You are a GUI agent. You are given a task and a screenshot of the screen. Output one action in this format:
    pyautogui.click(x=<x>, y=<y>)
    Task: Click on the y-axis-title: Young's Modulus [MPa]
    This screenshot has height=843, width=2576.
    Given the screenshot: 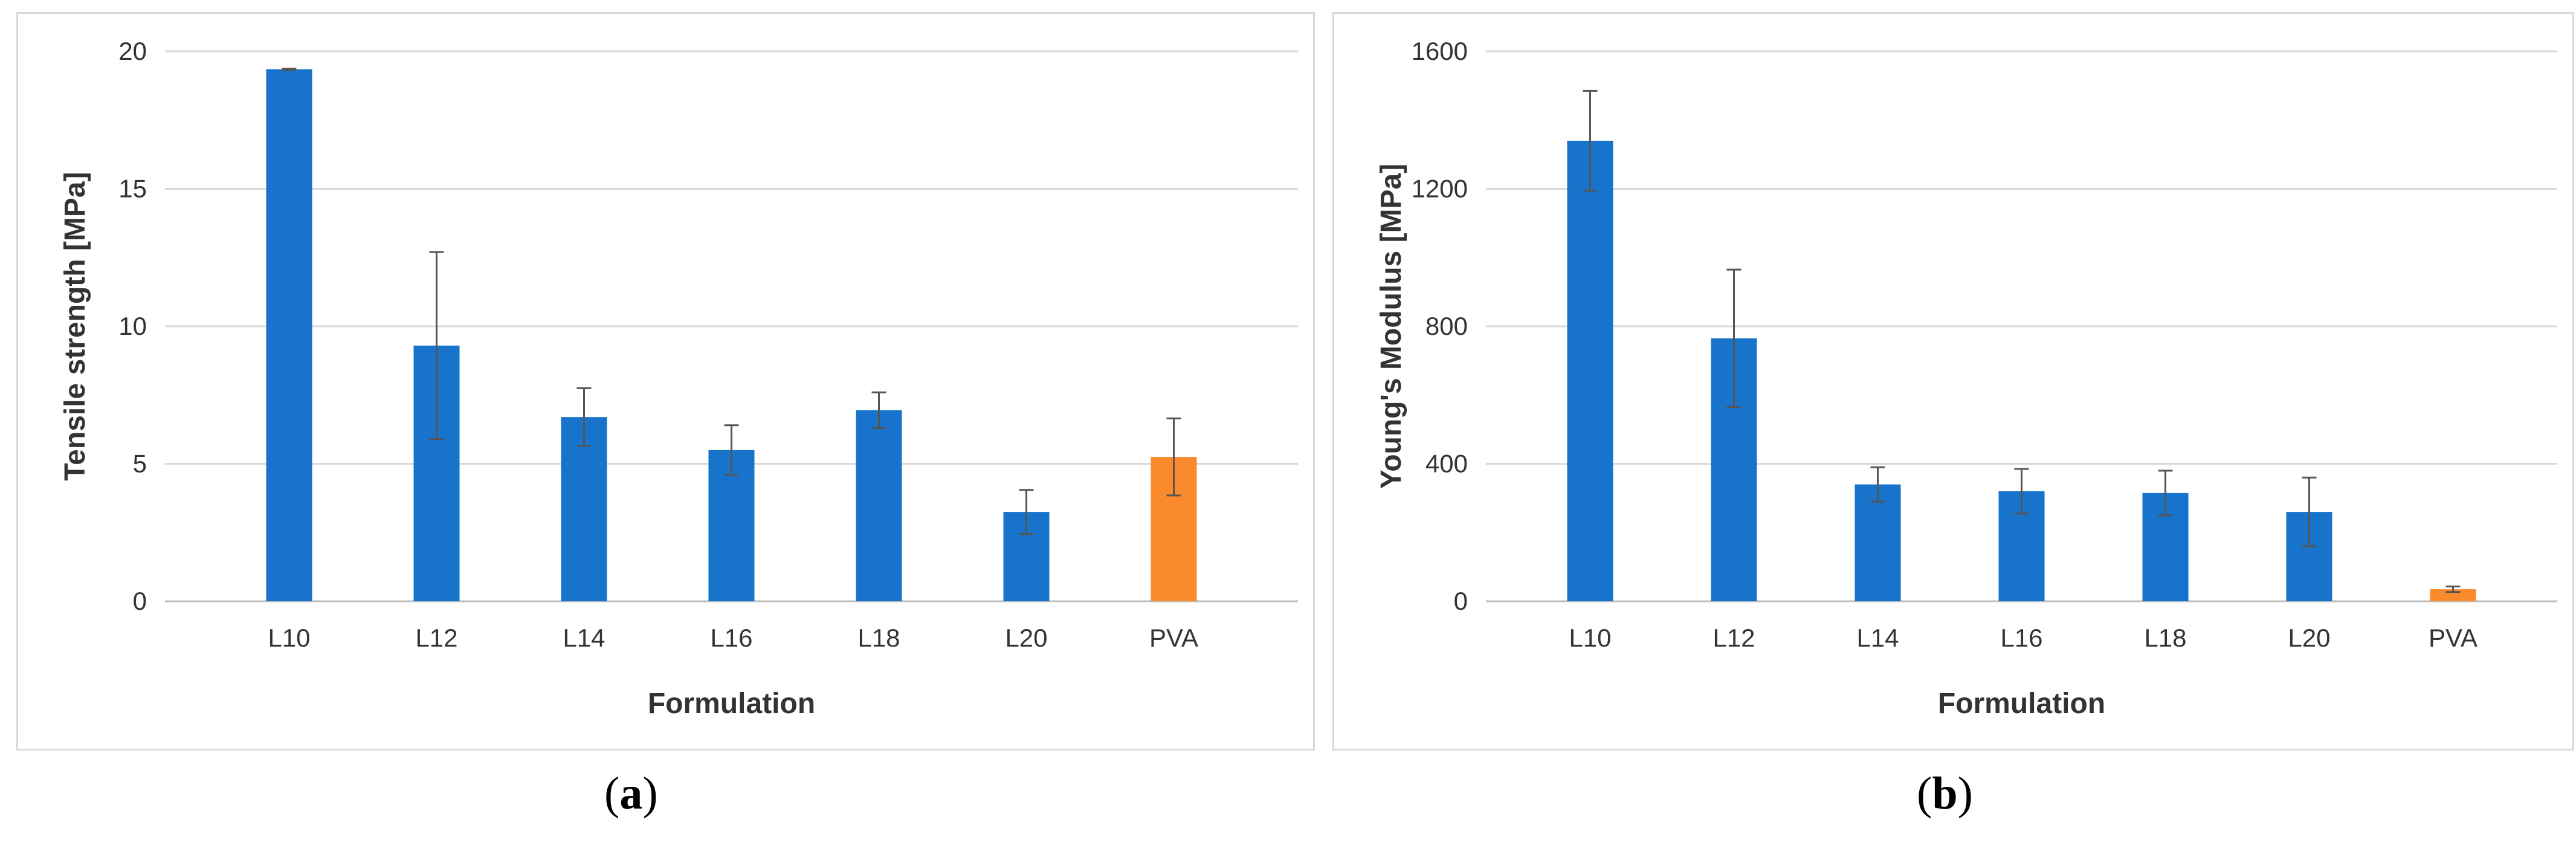 What is the action you would take?
    pyautogui.click(x=1391, y=326)
    